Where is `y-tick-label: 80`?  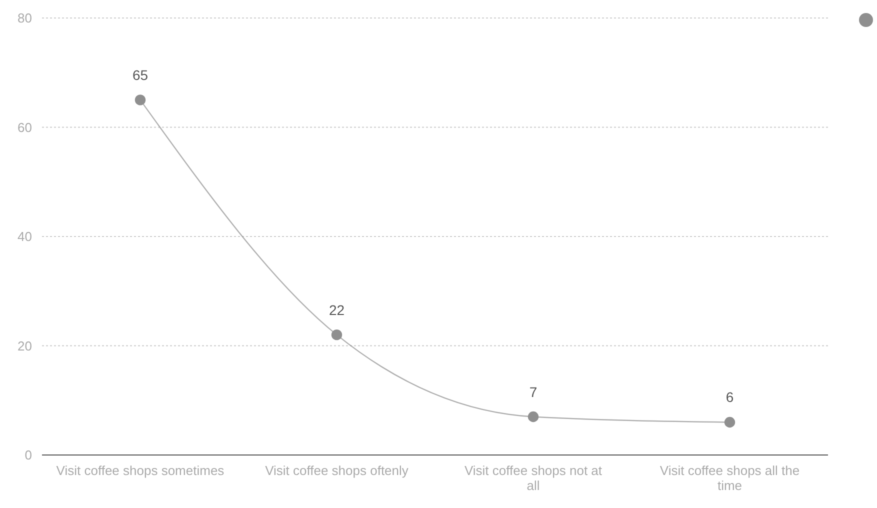
y-tick-label: 80 is located at coordinates (25, 18).